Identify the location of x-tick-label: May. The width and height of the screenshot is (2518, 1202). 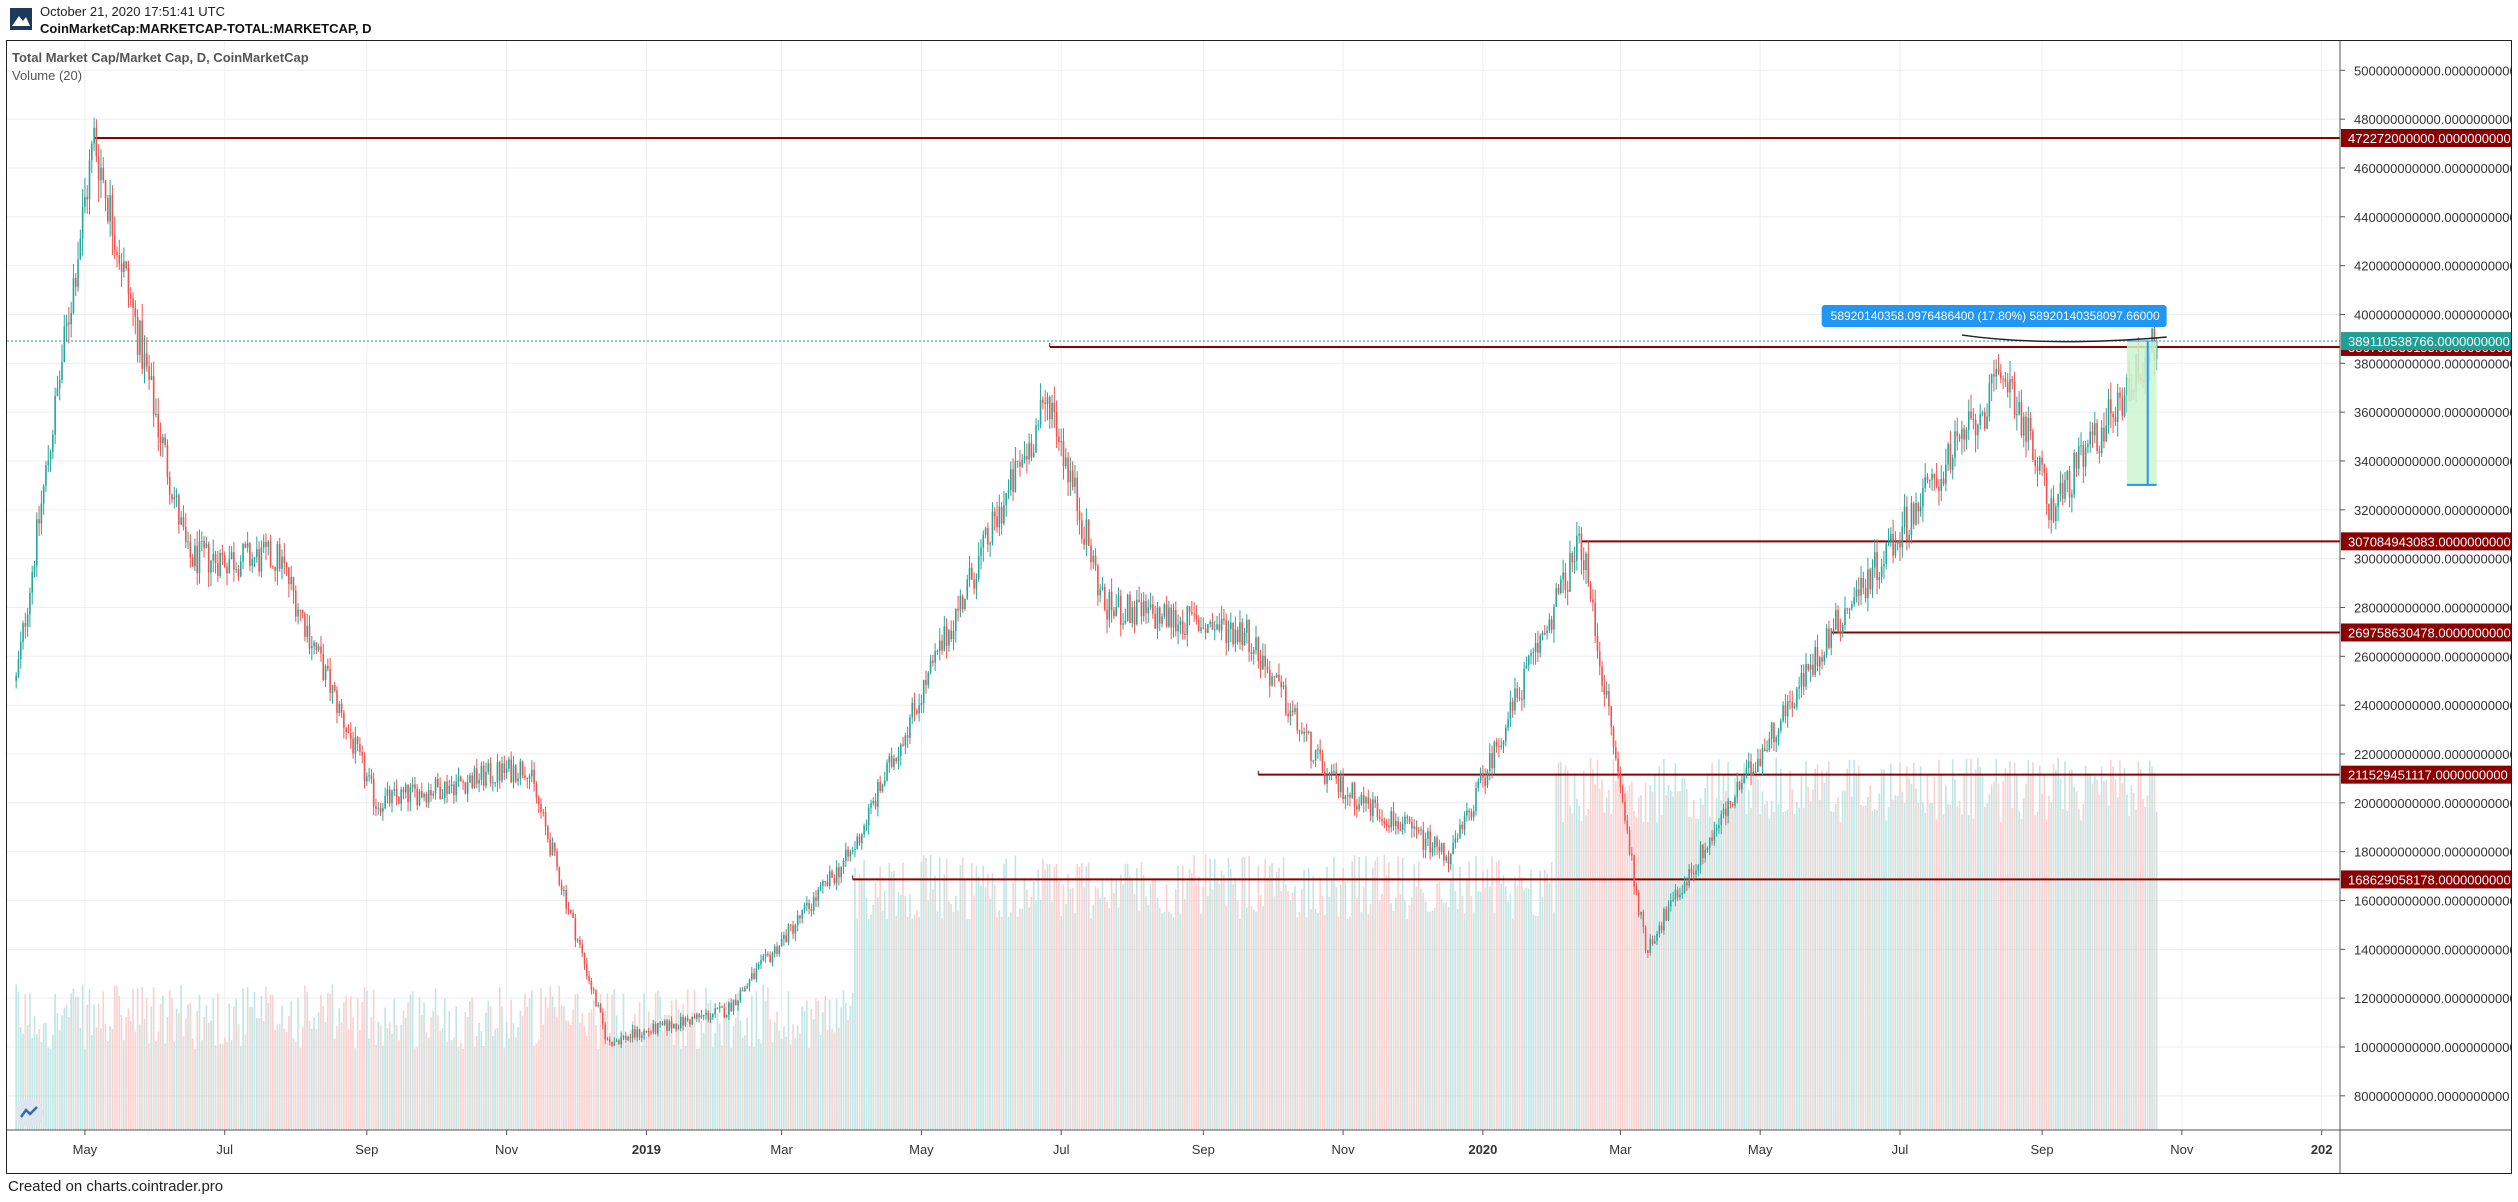
(1760, 1149).